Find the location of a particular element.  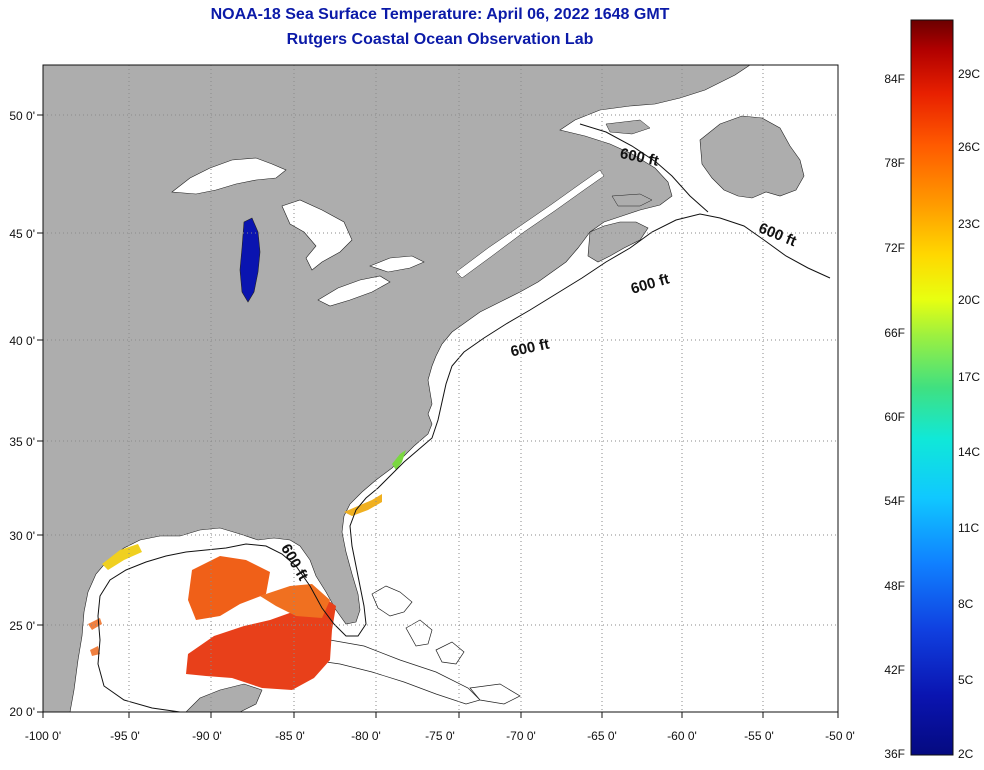

colorbar-f-label: 42F is located at coordinates (894, 670).